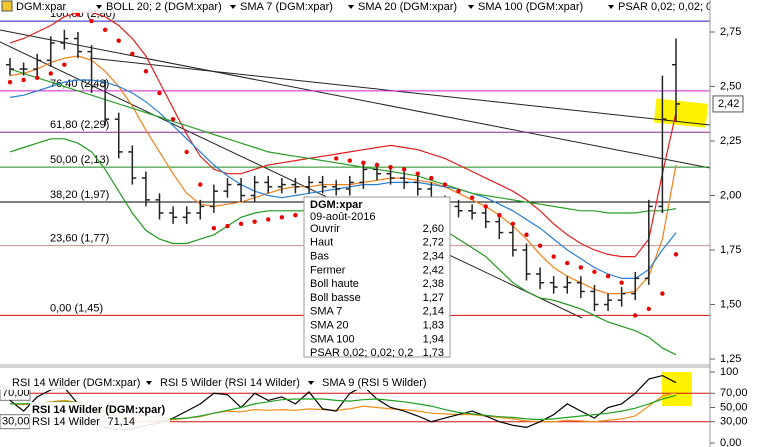  What do you see at coordinates (730, 141) in the screenshot?
I see `y-tick-label: 2,25` at bounding box center [730, 141].